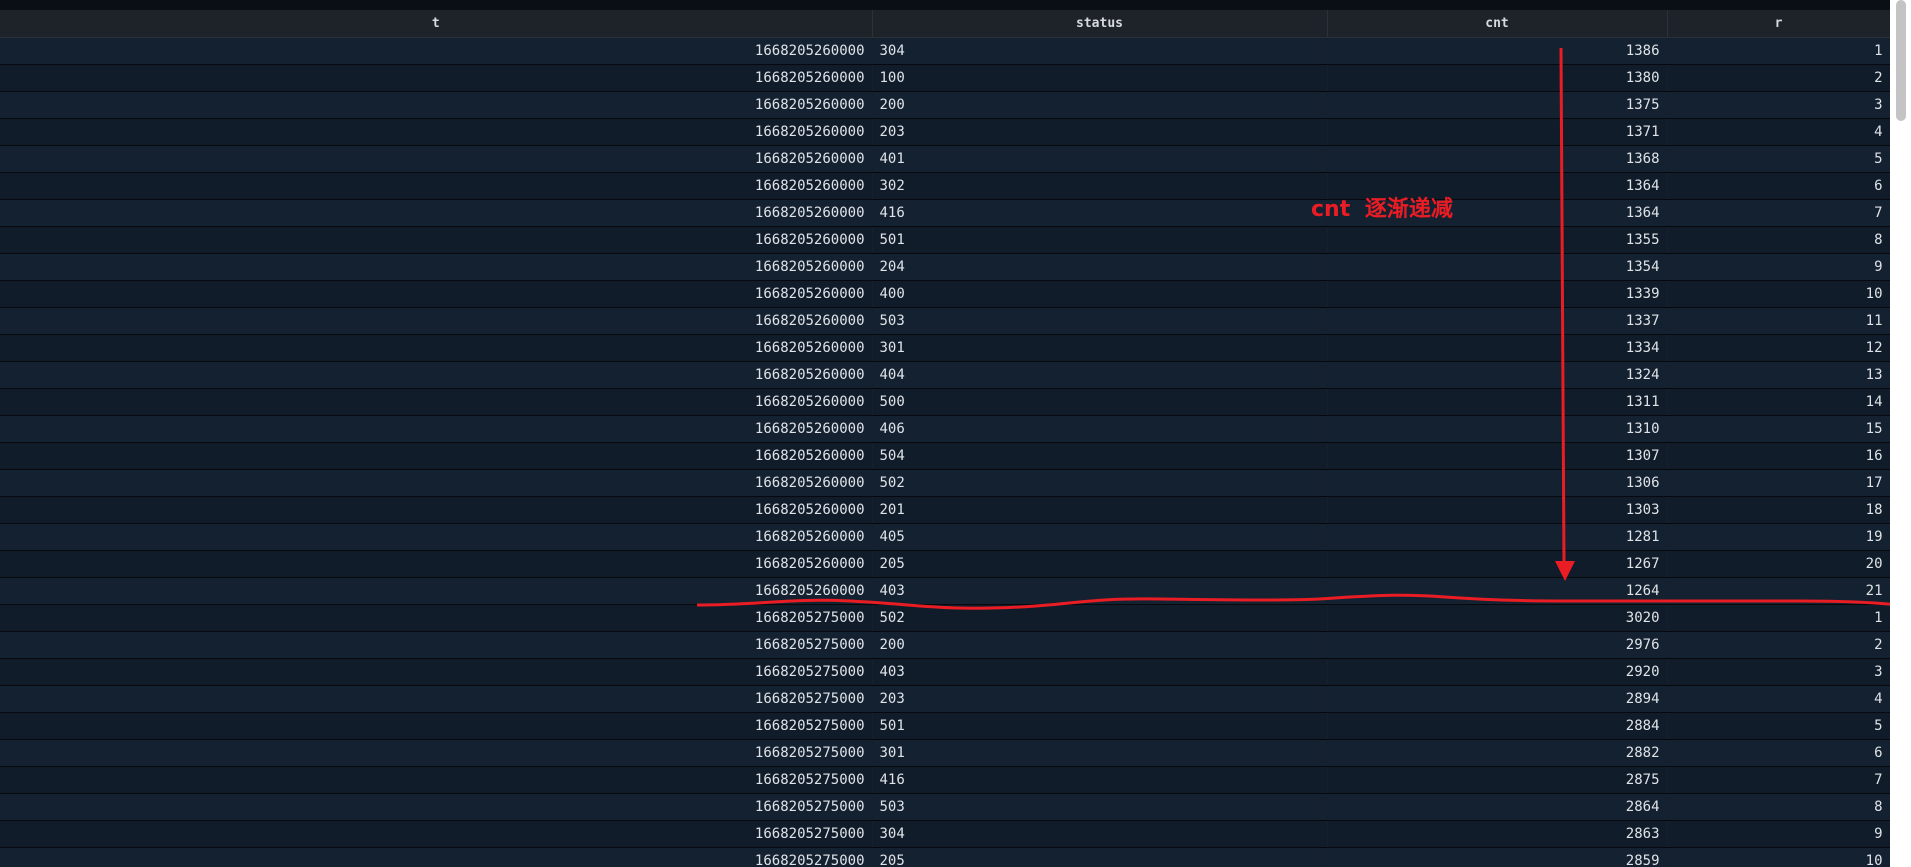 The image size is (1911, 867). Describe the element at coordinates (1497, 834) in the screenshot. I see `cell-cnt: 2863` at that location.